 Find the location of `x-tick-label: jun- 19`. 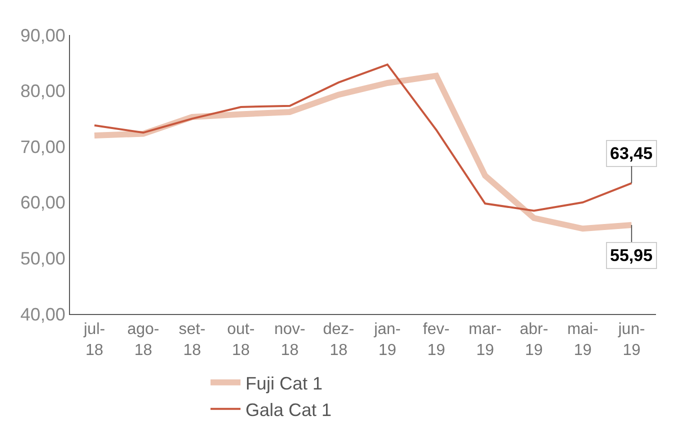

x-tick-label: jun- 19 is located at coordinates (631, 340).